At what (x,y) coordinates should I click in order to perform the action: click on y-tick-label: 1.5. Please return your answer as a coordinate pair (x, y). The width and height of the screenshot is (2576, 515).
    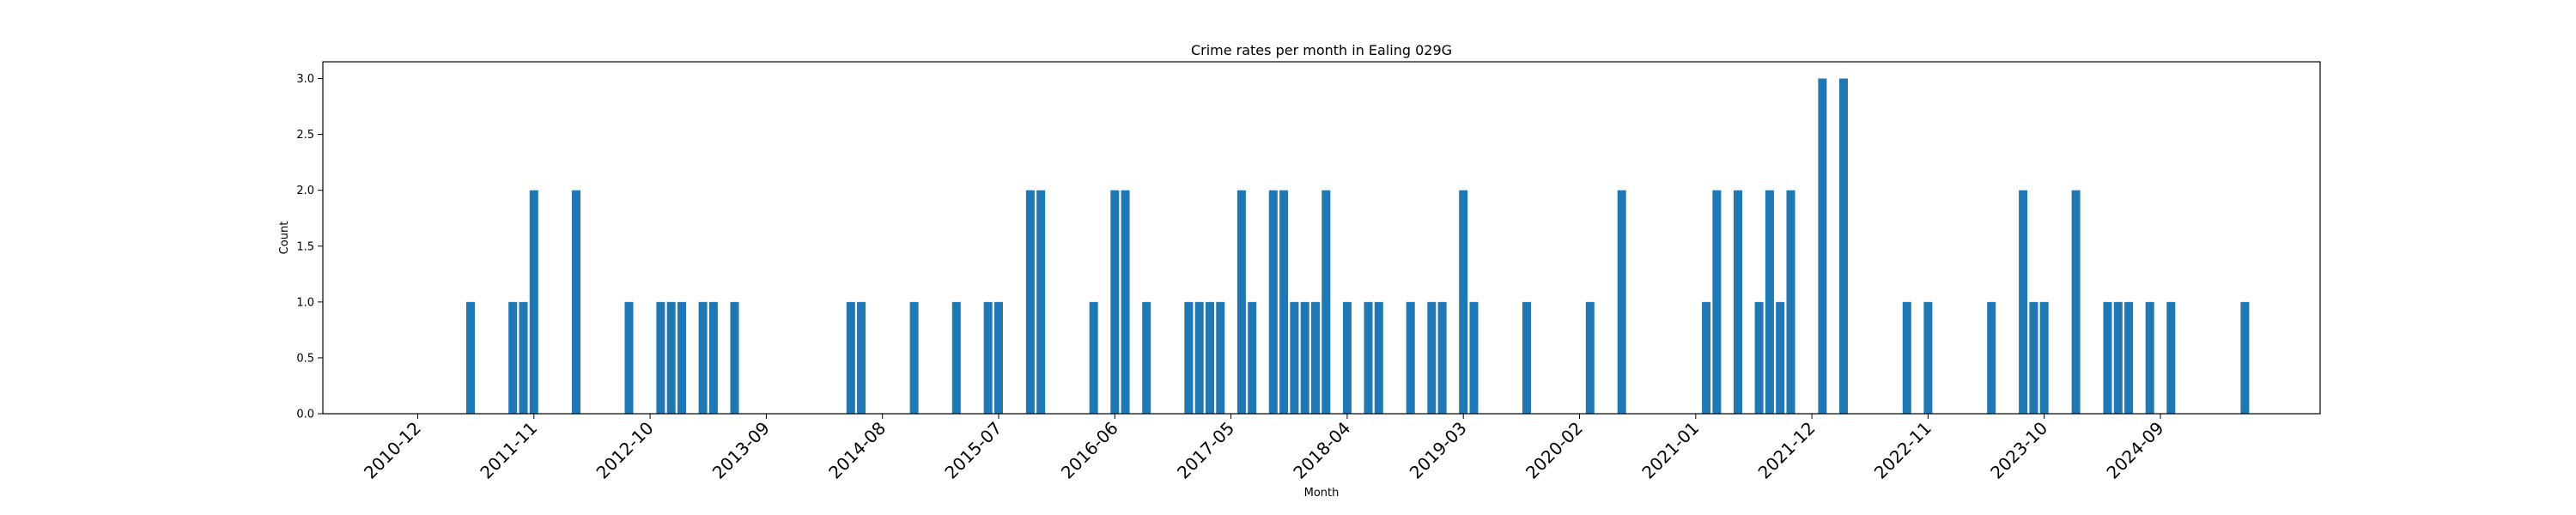
    Looking at the image, I should click on (305, 246).